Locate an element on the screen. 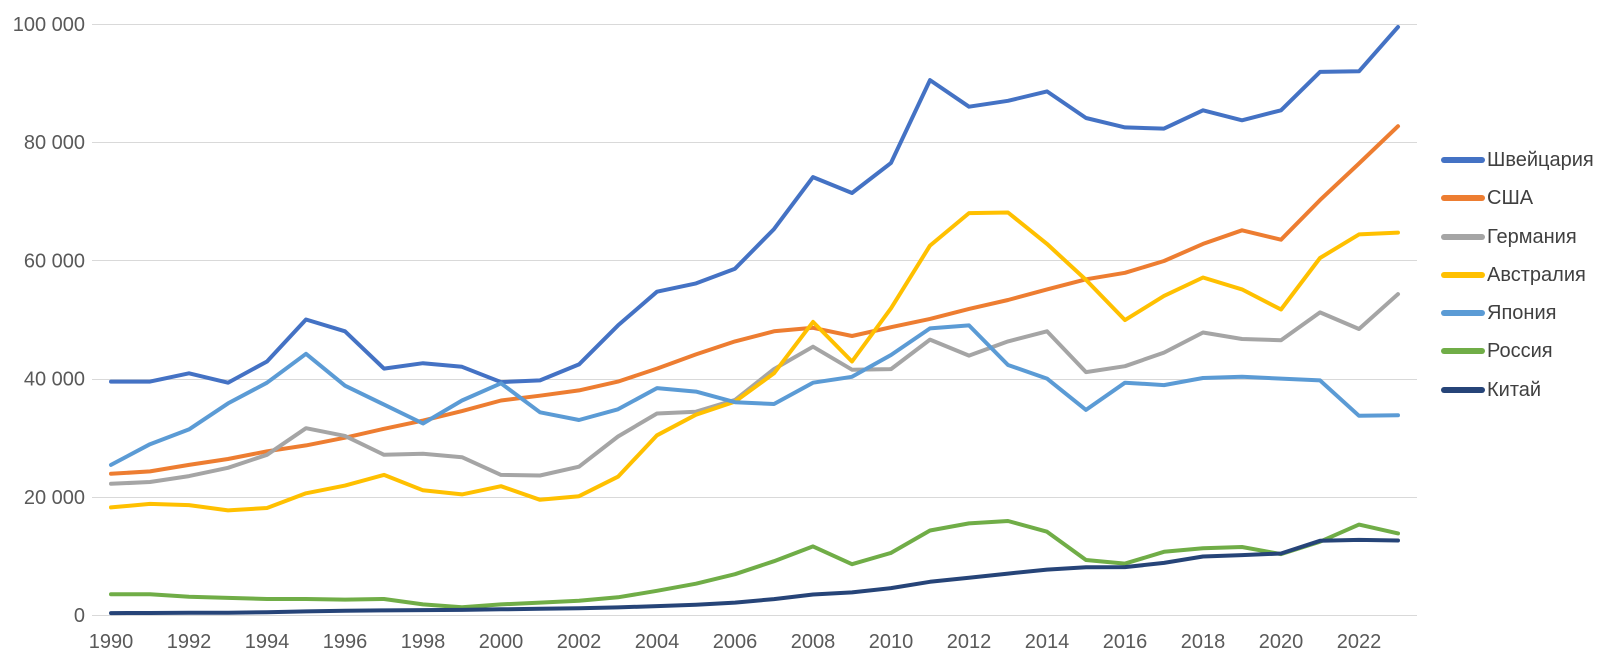 The height and width of the screenshot is (664, 1606). x-axis-label: 1992 is located at coordinates (189, 642).